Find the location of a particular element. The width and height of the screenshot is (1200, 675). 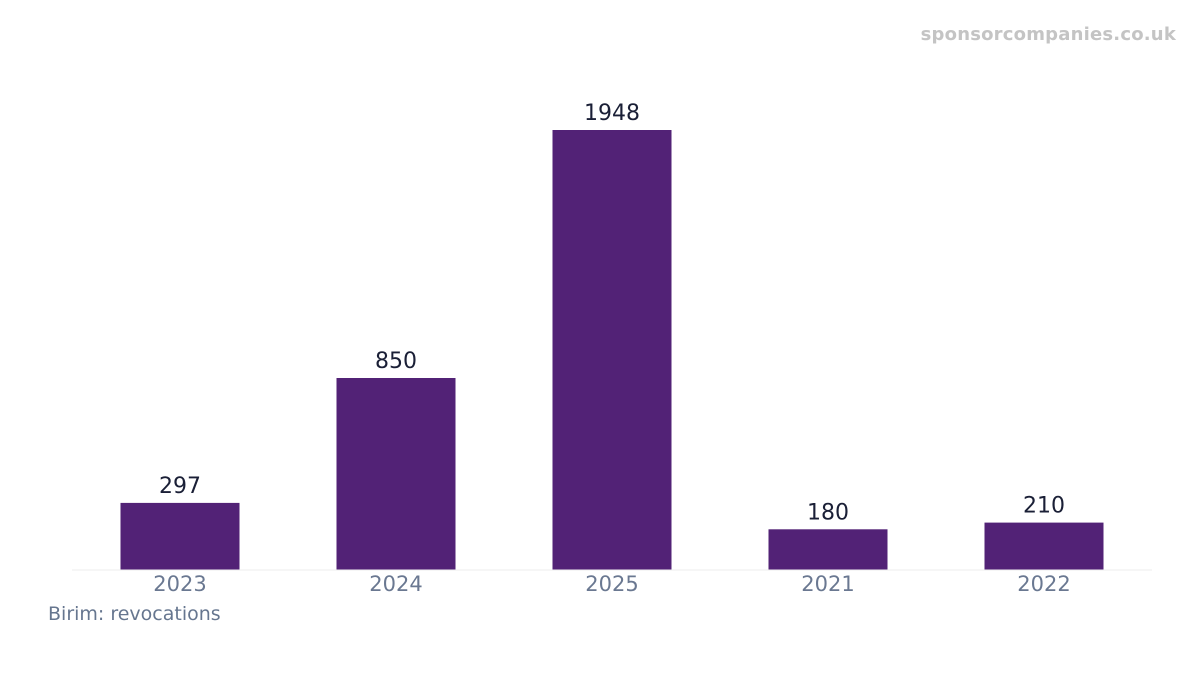

watermark: sponsorcompanies.co.uk is located at coordinates (1048, 34).